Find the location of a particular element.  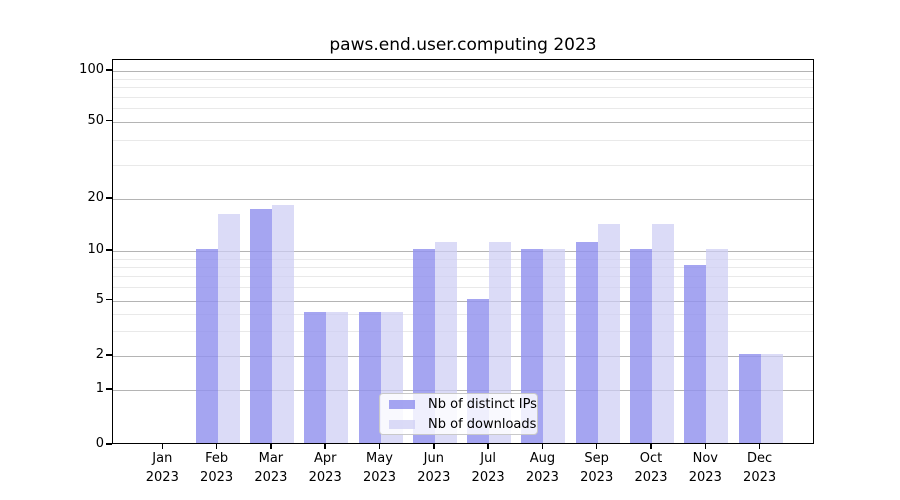

x-tick-label-may: May 2023 is located at coordinates (379, 468).